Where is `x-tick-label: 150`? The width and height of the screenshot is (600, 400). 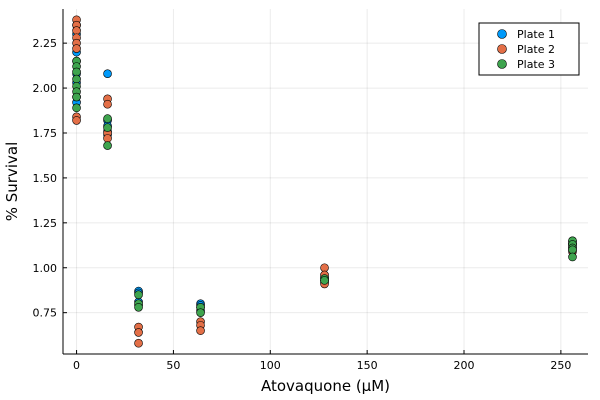 x-tick-label: 150 is located at coordinates (367, 365).